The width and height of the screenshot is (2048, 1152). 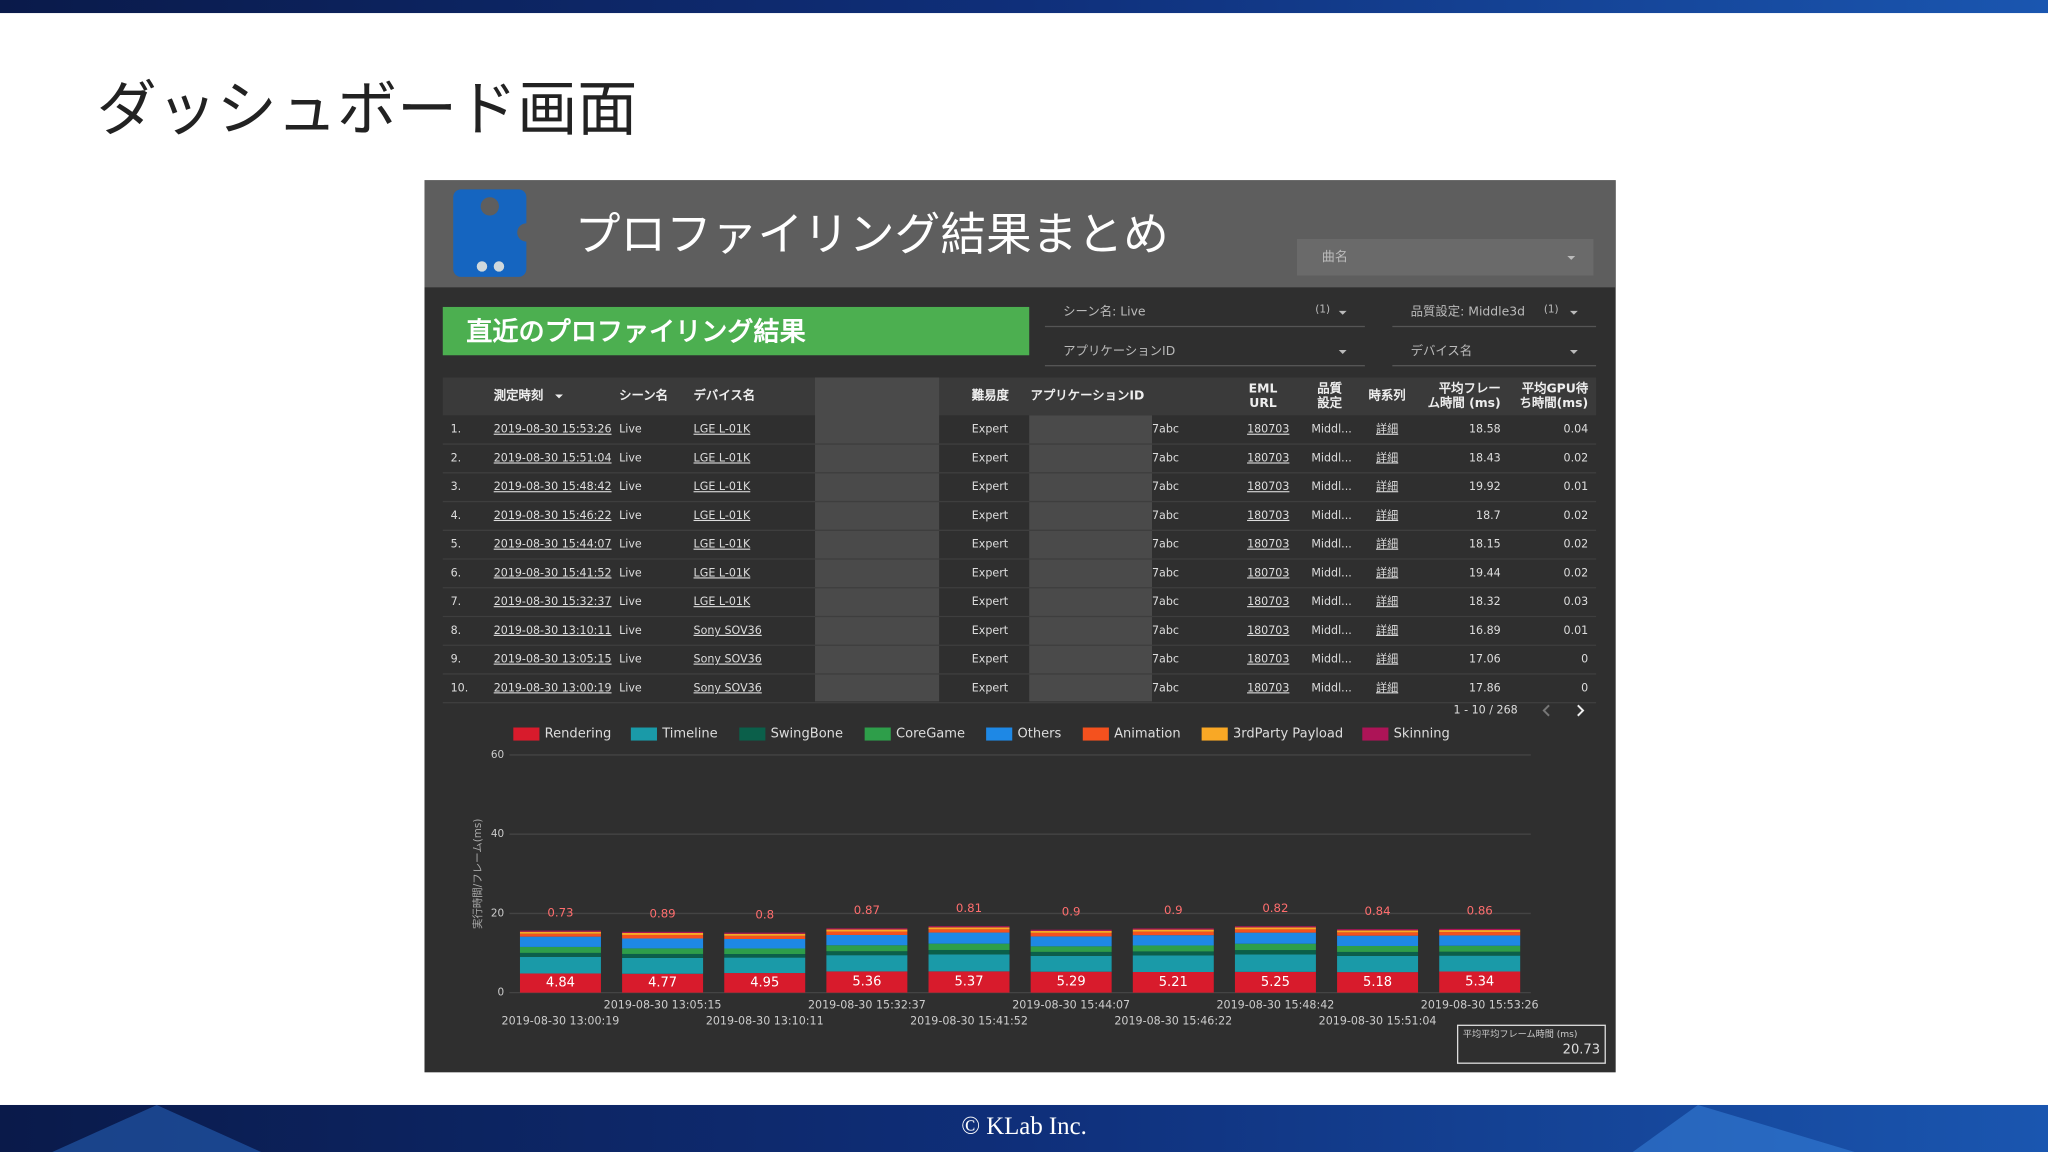 I want to click on table-cell: 2019-08-30 13:05:15, so click(x=553, y=659).